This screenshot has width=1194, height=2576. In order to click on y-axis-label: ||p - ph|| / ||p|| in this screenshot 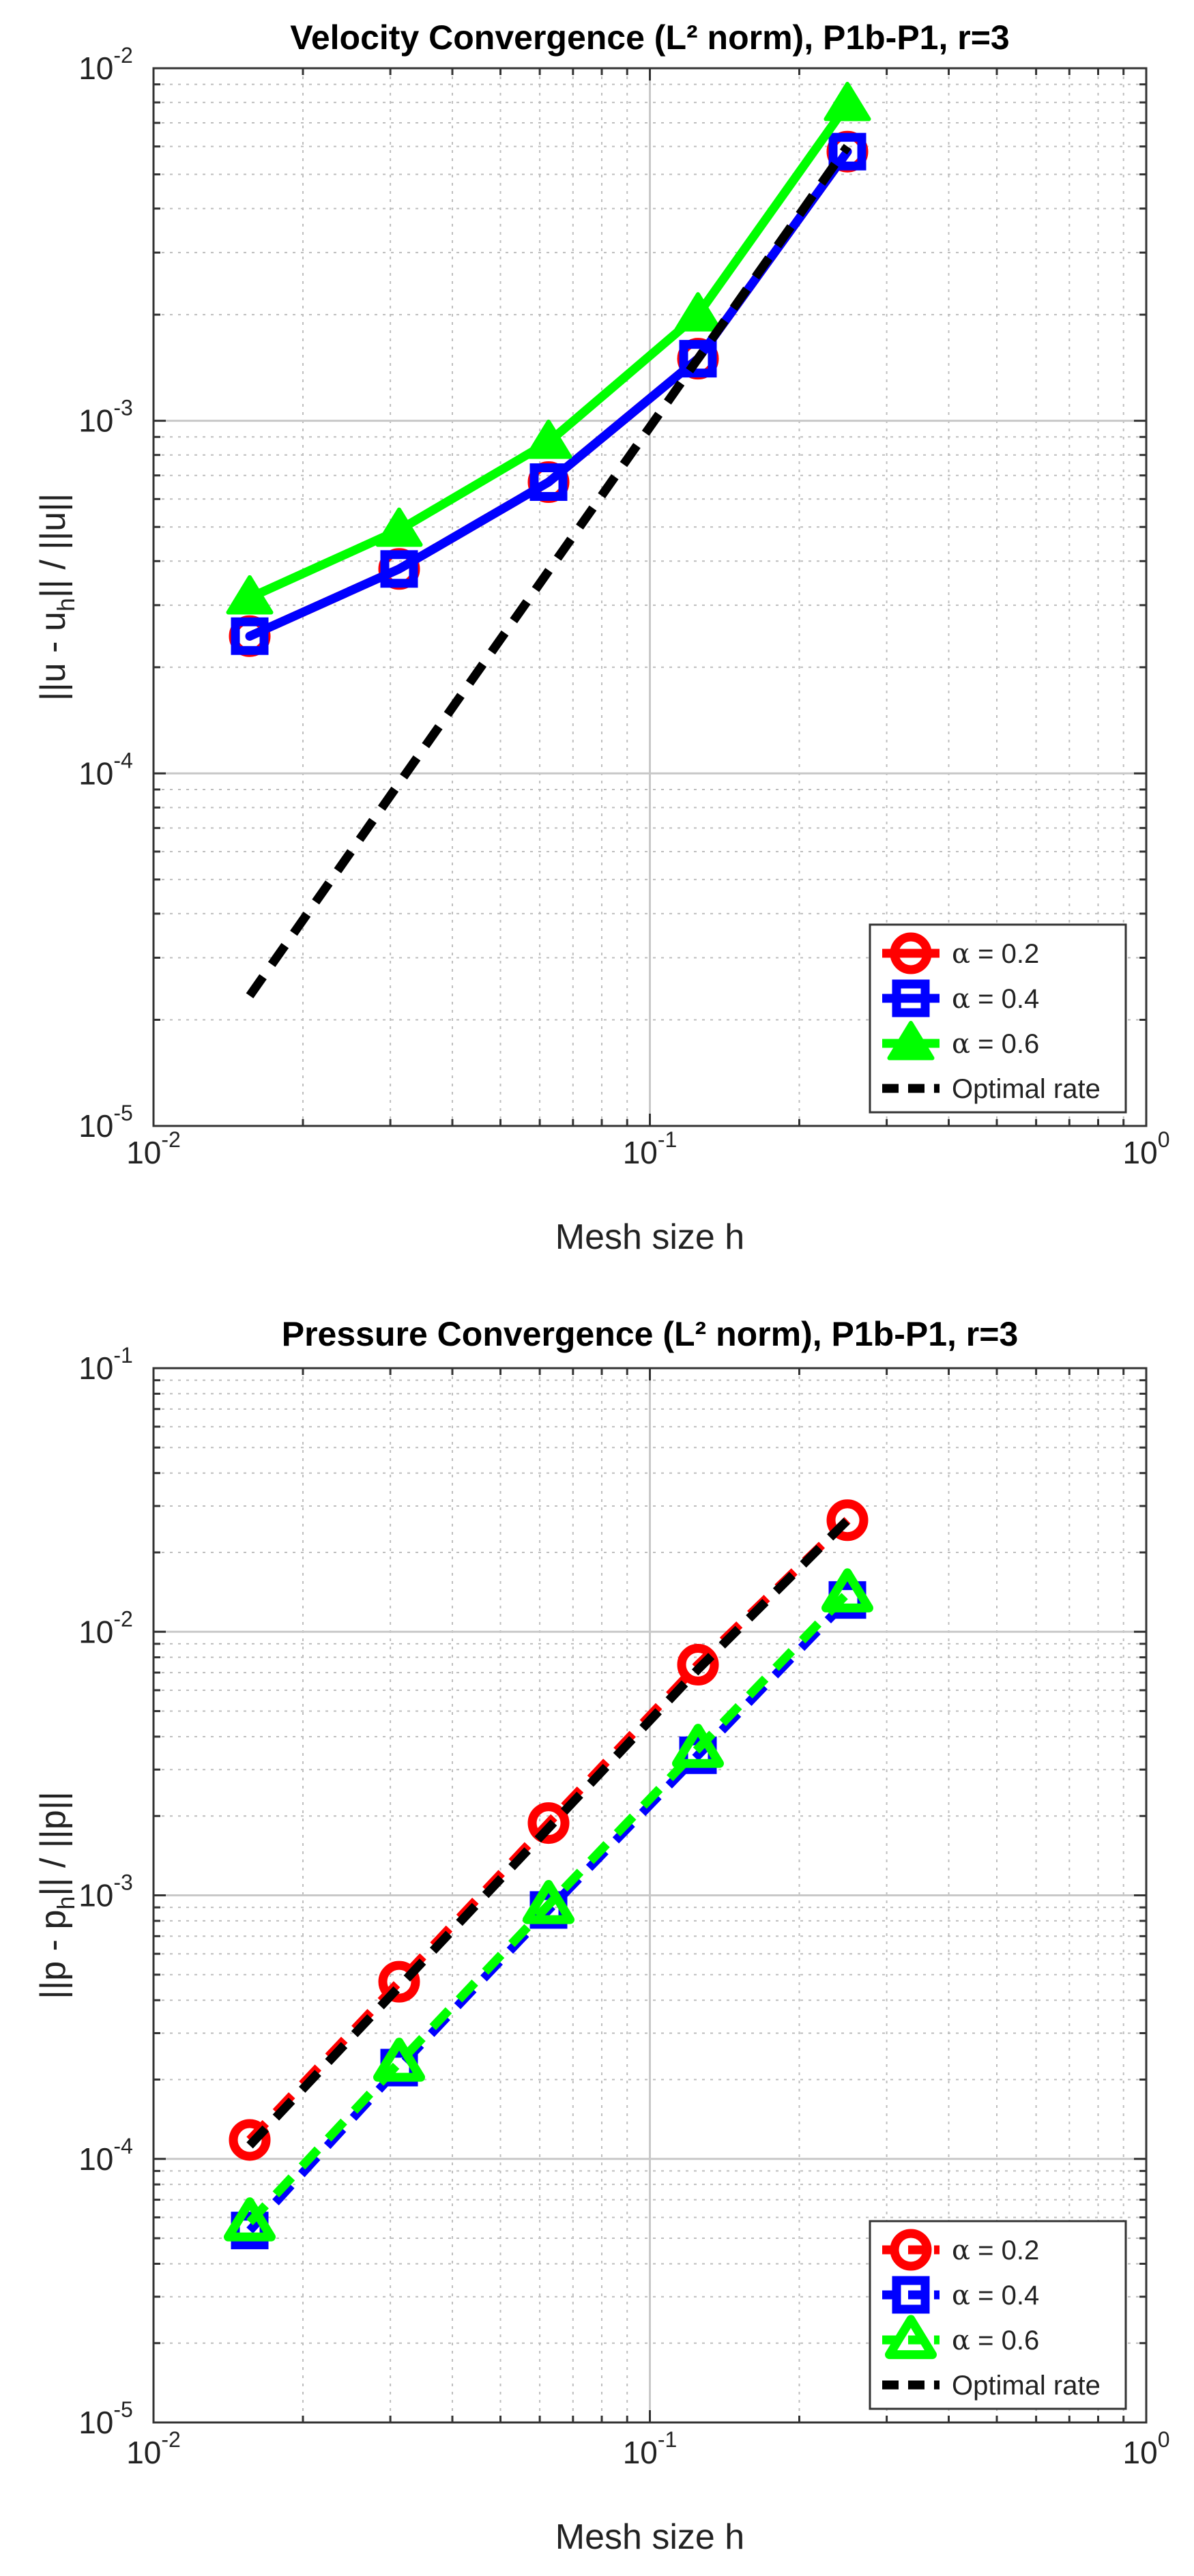, I will do `click(57, 1895)`.